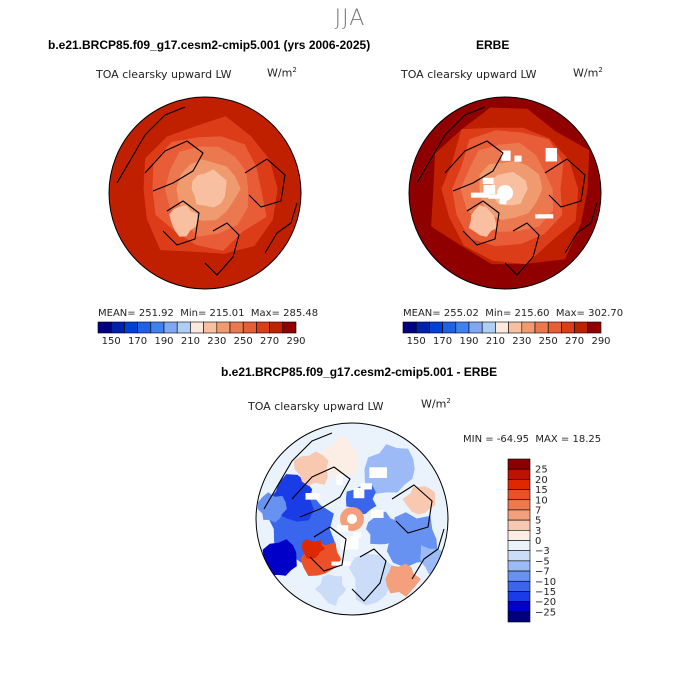 The height and width of the screenshot is (700, 700). Describe the element at coordinates (532, 439) in the screenshot. I see `diff-minmax: MIN = -64.95 MAX = 18.25` at that location.